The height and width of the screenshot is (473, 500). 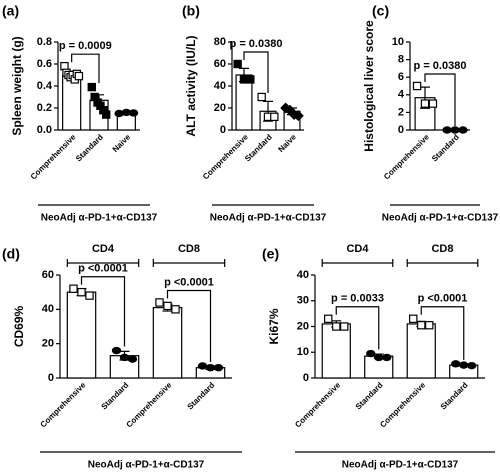 What do you see at coordinates (401, 95) in the screenshot?
I see `y-tick-label: 4` at bounding box center [401, 95].